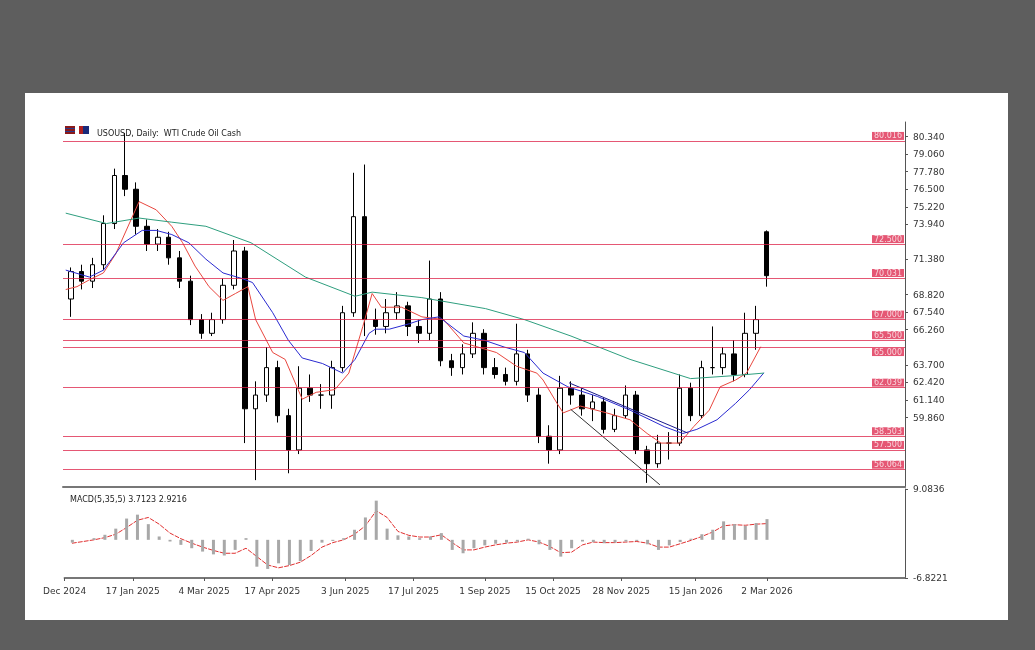 Image resolution: width=1035 pixels, height=650 pixels. I want to click on text: MACD(5,35,5) 3.7123 2.9216, so click(128, 499).